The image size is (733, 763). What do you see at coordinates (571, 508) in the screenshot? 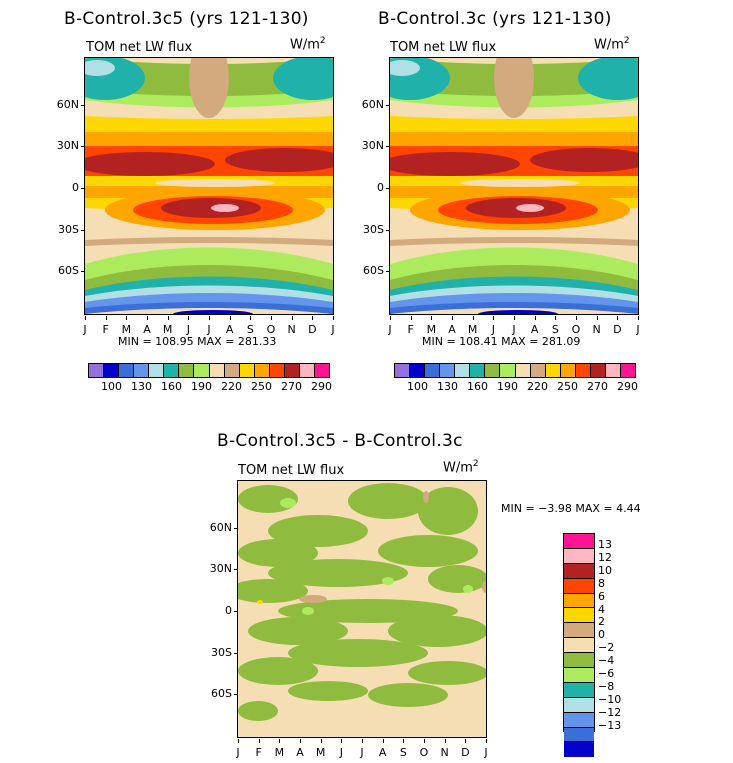
I see `panel3-minmax: MIN = −3.98 MAX = 4.44` at bounding box center [571, 508].